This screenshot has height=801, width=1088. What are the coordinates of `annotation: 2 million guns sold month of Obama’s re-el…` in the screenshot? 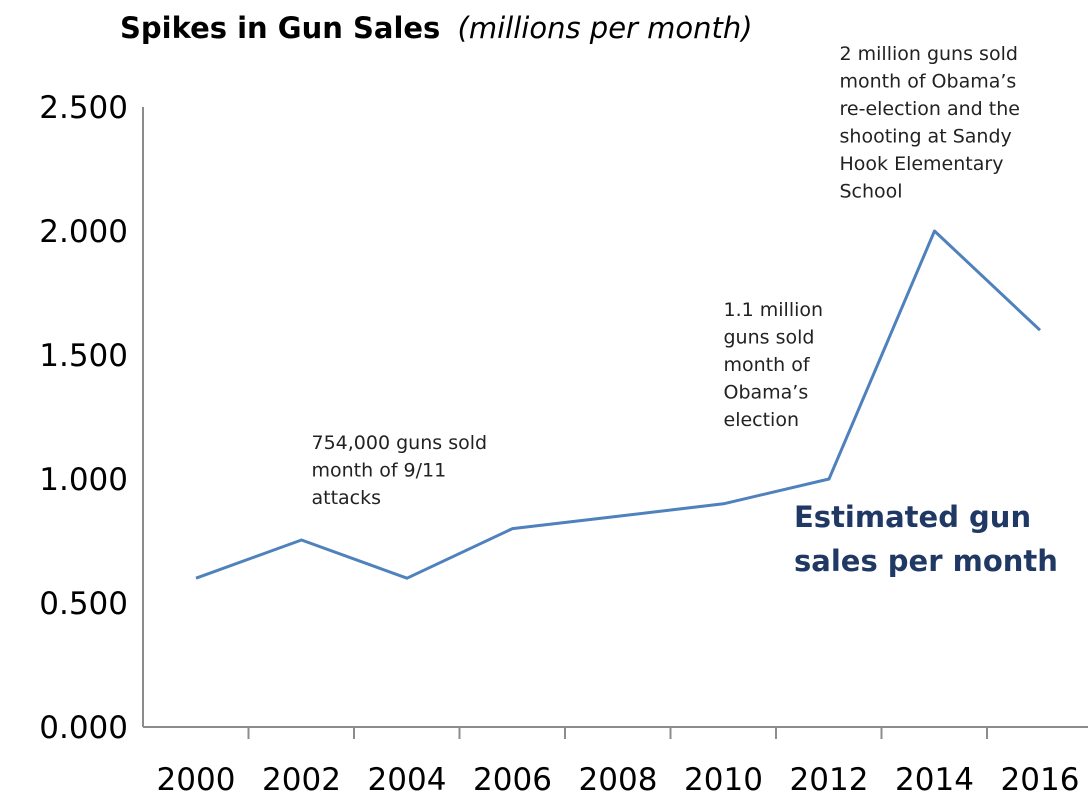 It's located at (930, 123).